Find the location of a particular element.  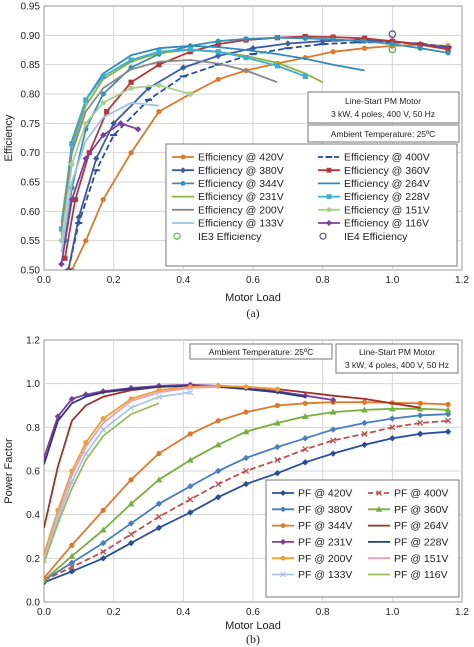

temperature-box-b is located at coordinates (261, 351).